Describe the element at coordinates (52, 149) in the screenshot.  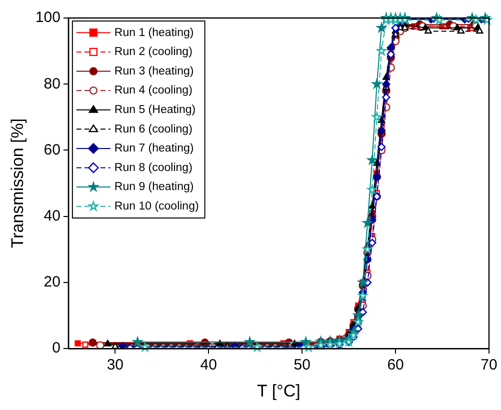
I see `y-tick-label: 60` at that location.